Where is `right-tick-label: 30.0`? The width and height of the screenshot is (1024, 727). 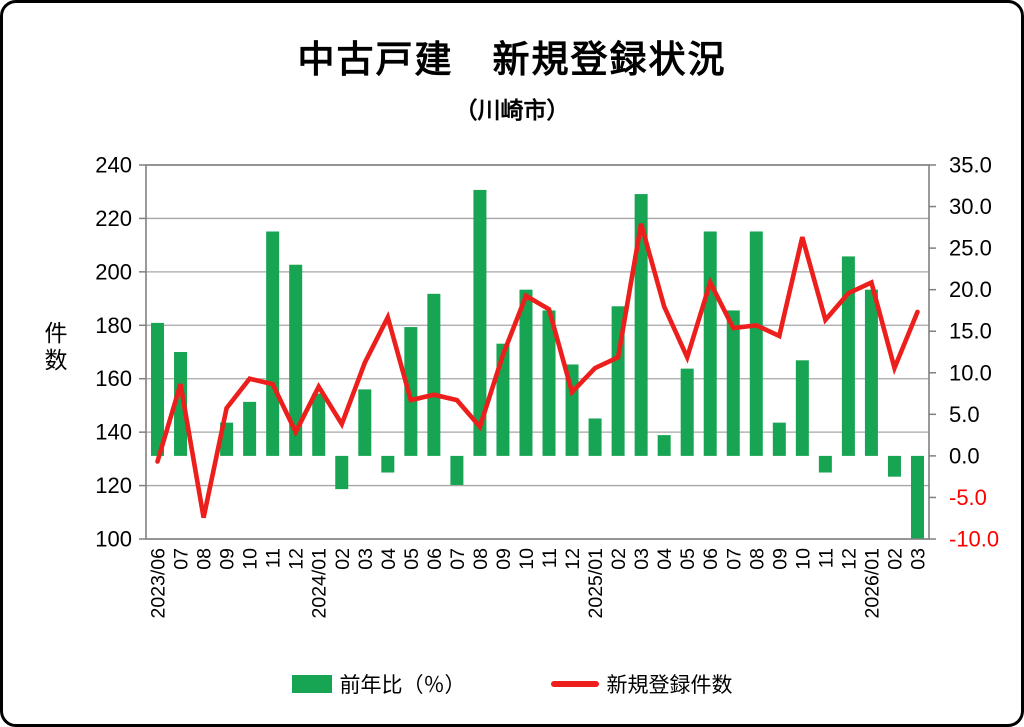
right-tick-label: 30.0 is located at coordinates (970, 206).